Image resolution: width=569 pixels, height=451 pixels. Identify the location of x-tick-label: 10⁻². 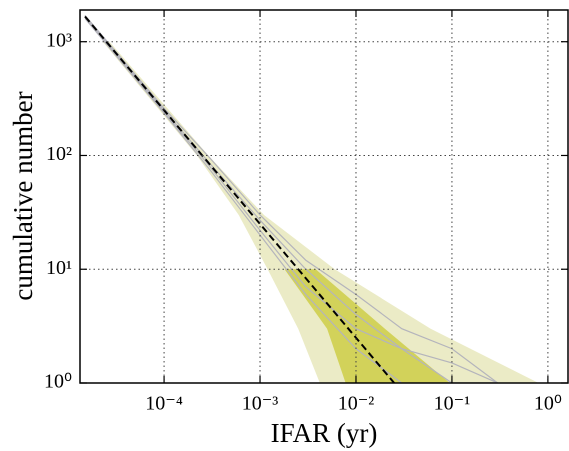
(356, 404).